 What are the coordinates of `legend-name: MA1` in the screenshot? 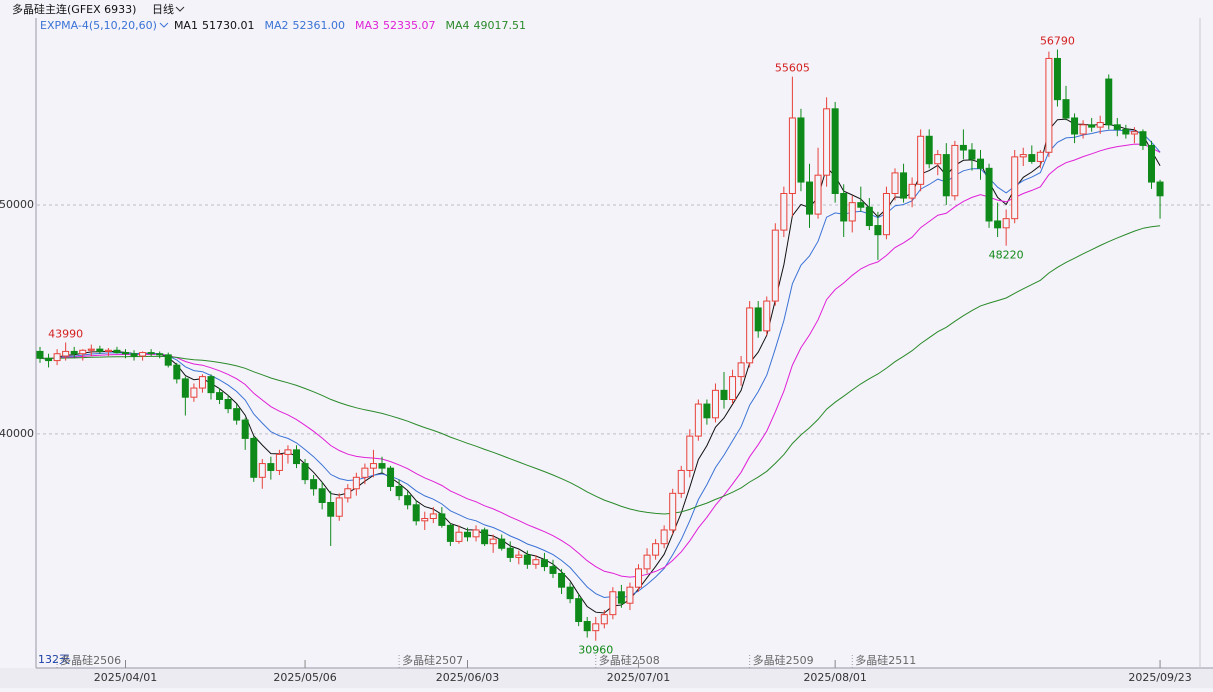 It's located at (186, 25).